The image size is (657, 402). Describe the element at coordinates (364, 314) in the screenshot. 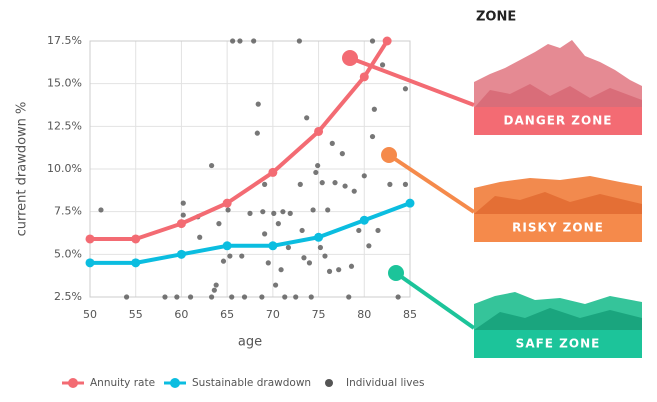

I see `x-tick-label: 80` at that location.